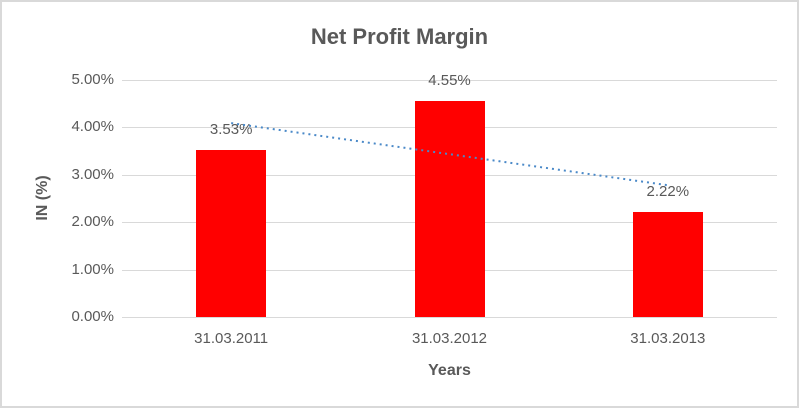  Describe the element at coordinates (92, 316) in the screenshot. I see `y-tick-label: 0.00%` at that location.